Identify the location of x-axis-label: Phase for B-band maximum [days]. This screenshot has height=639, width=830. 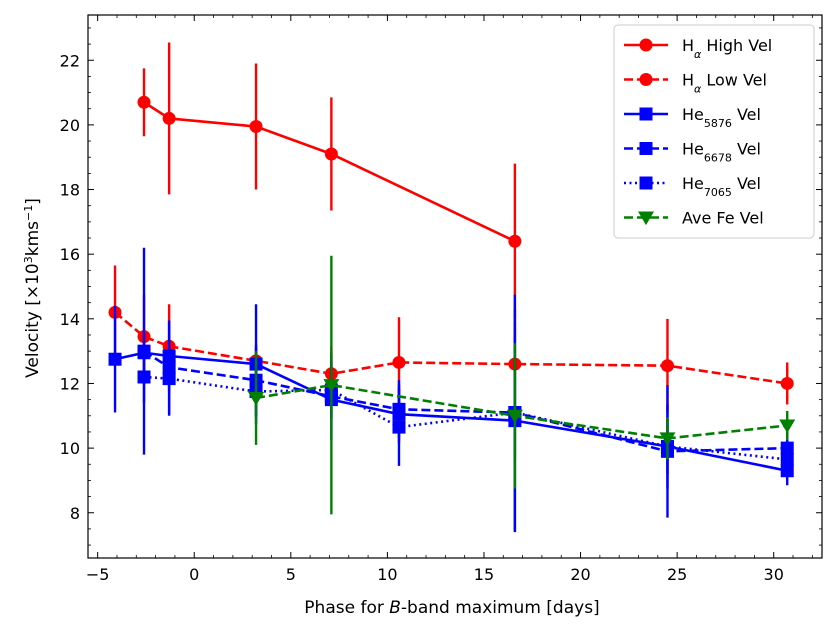
(451, 608).